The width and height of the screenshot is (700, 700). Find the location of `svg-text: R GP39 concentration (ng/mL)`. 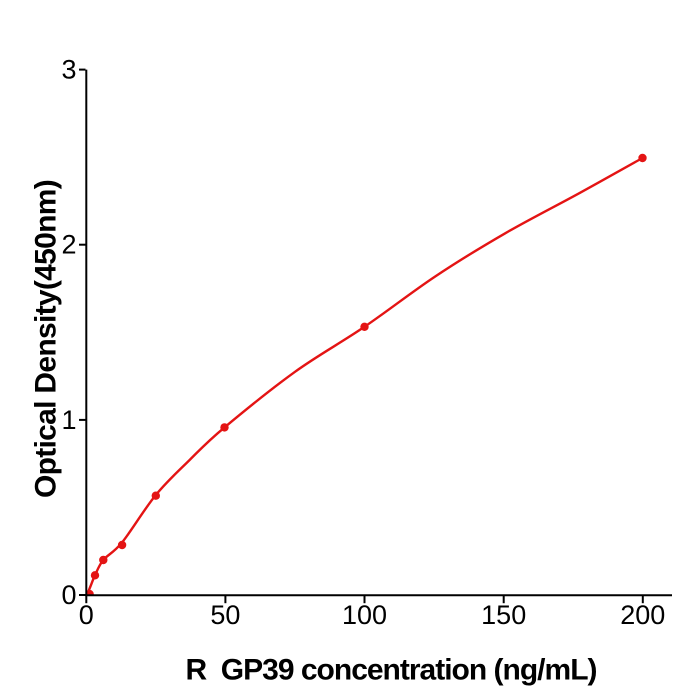

svg-text: R GP39 concentration (ng/mL) is located at coordinates (390, 669).